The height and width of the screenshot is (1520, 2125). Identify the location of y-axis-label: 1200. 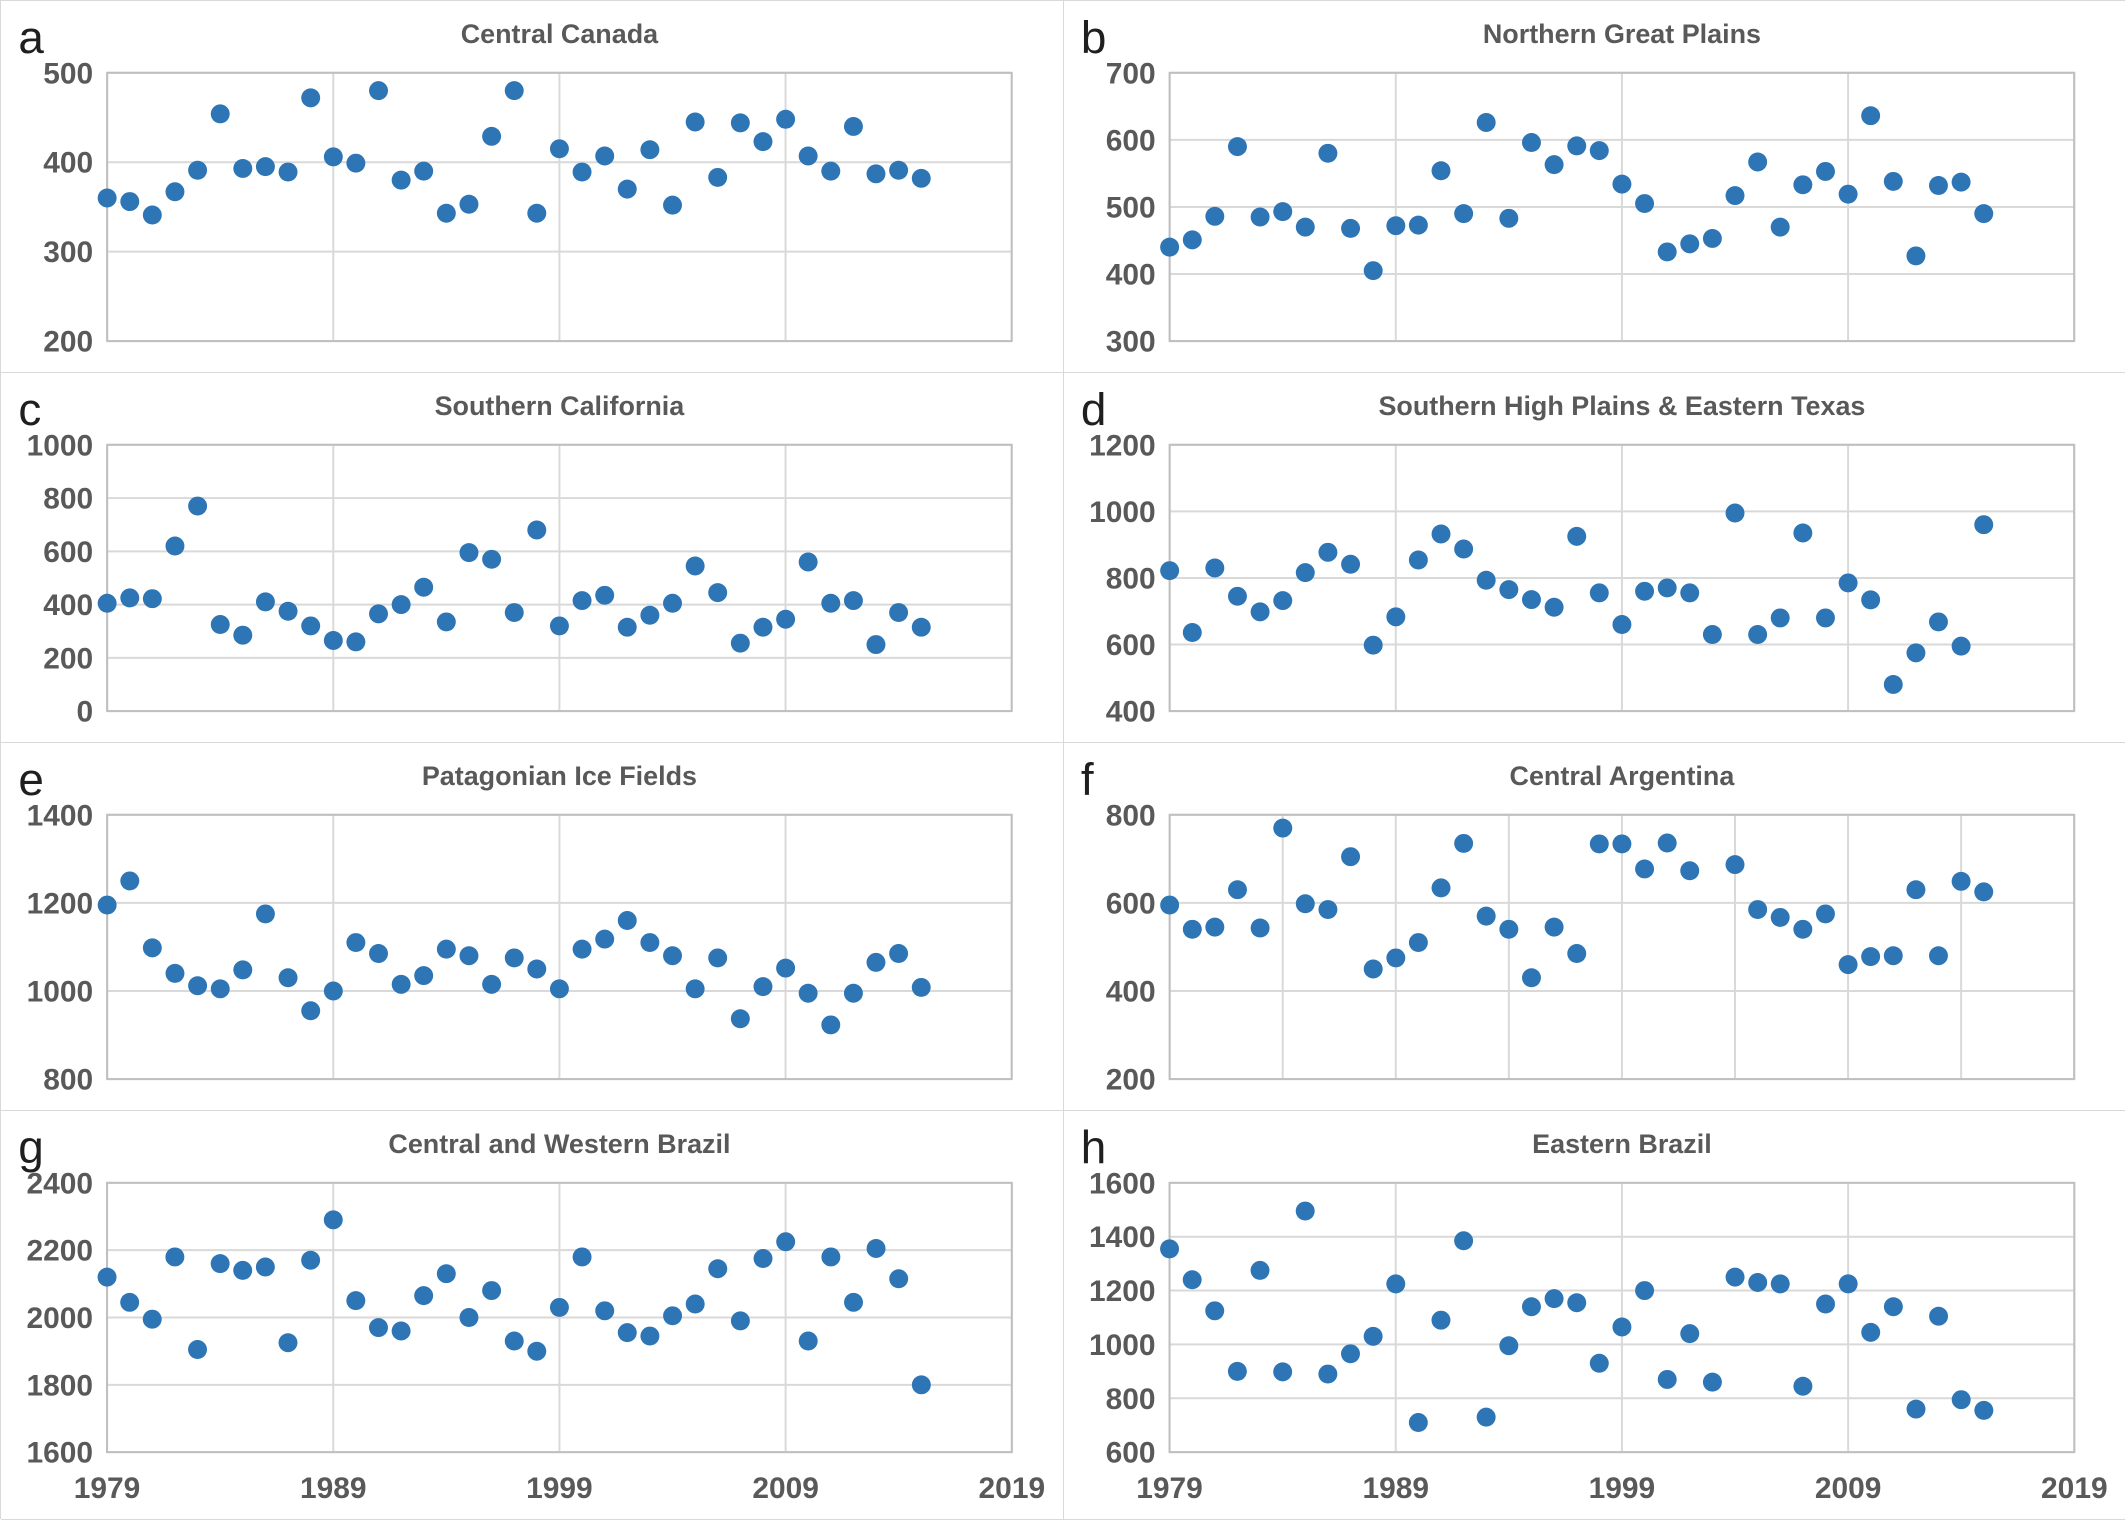
(60, 903).